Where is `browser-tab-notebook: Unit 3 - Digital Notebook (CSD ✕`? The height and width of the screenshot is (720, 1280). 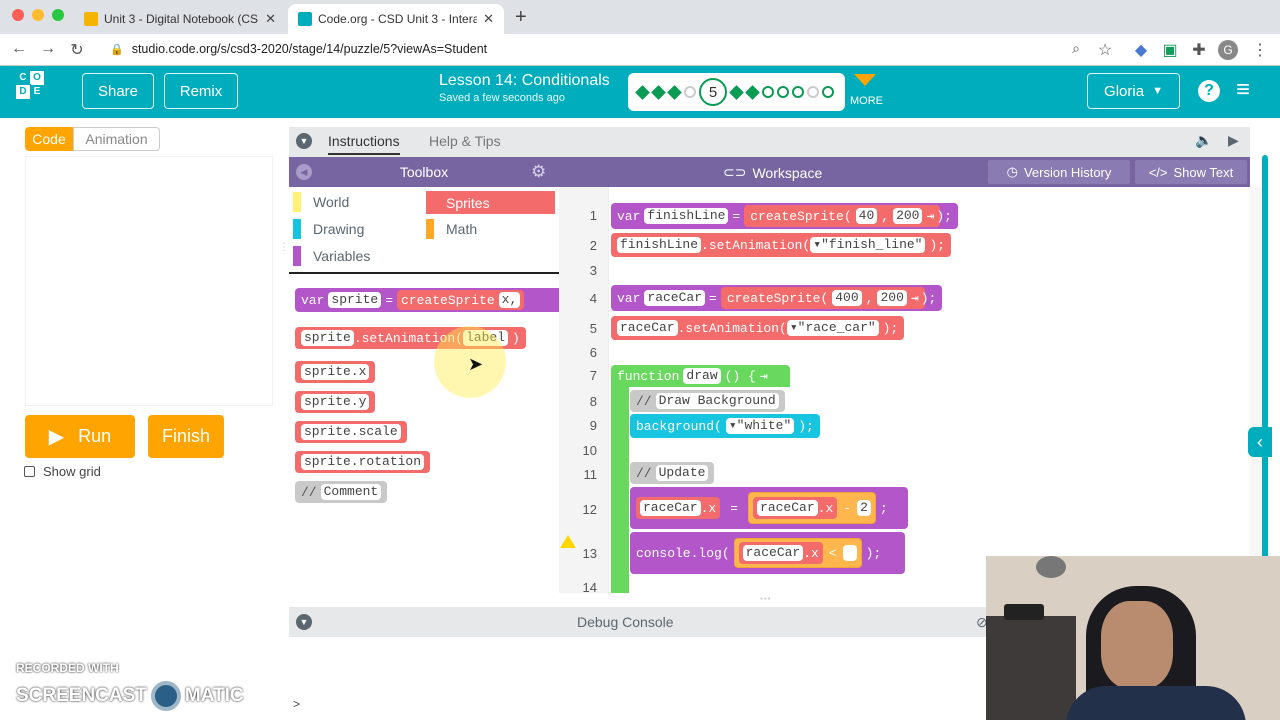 browser-tab-notebook: Unit 3 - Digital Notebook (CSD ✕ is located at coordinates (180, 19).